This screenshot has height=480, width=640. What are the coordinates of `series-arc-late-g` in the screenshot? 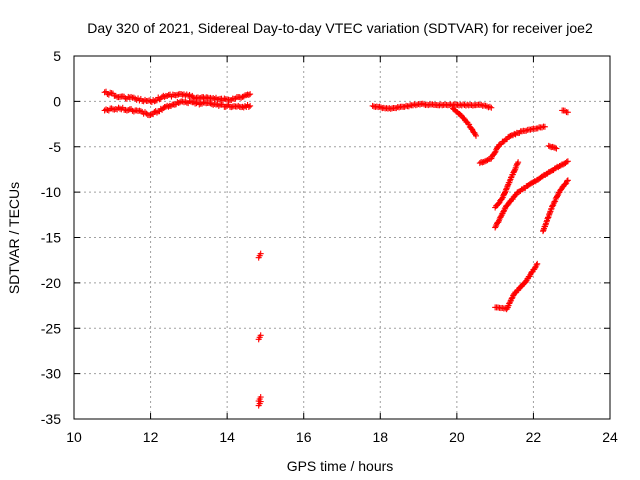 It's located at (565, 111).